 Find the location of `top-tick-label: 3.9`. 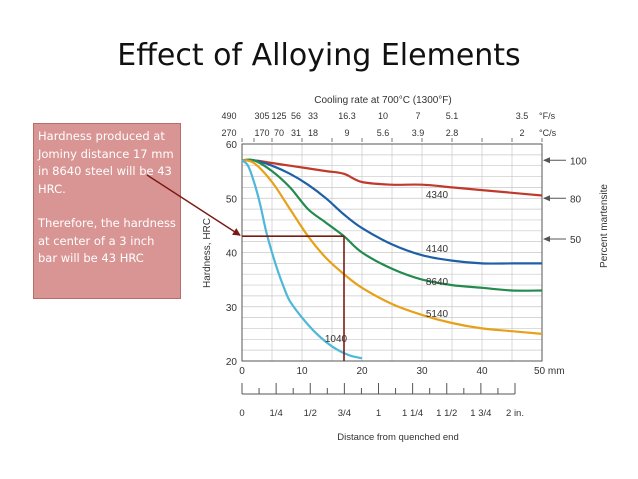

top-tick-label: 3.9 is located at coordinates (418, 133).